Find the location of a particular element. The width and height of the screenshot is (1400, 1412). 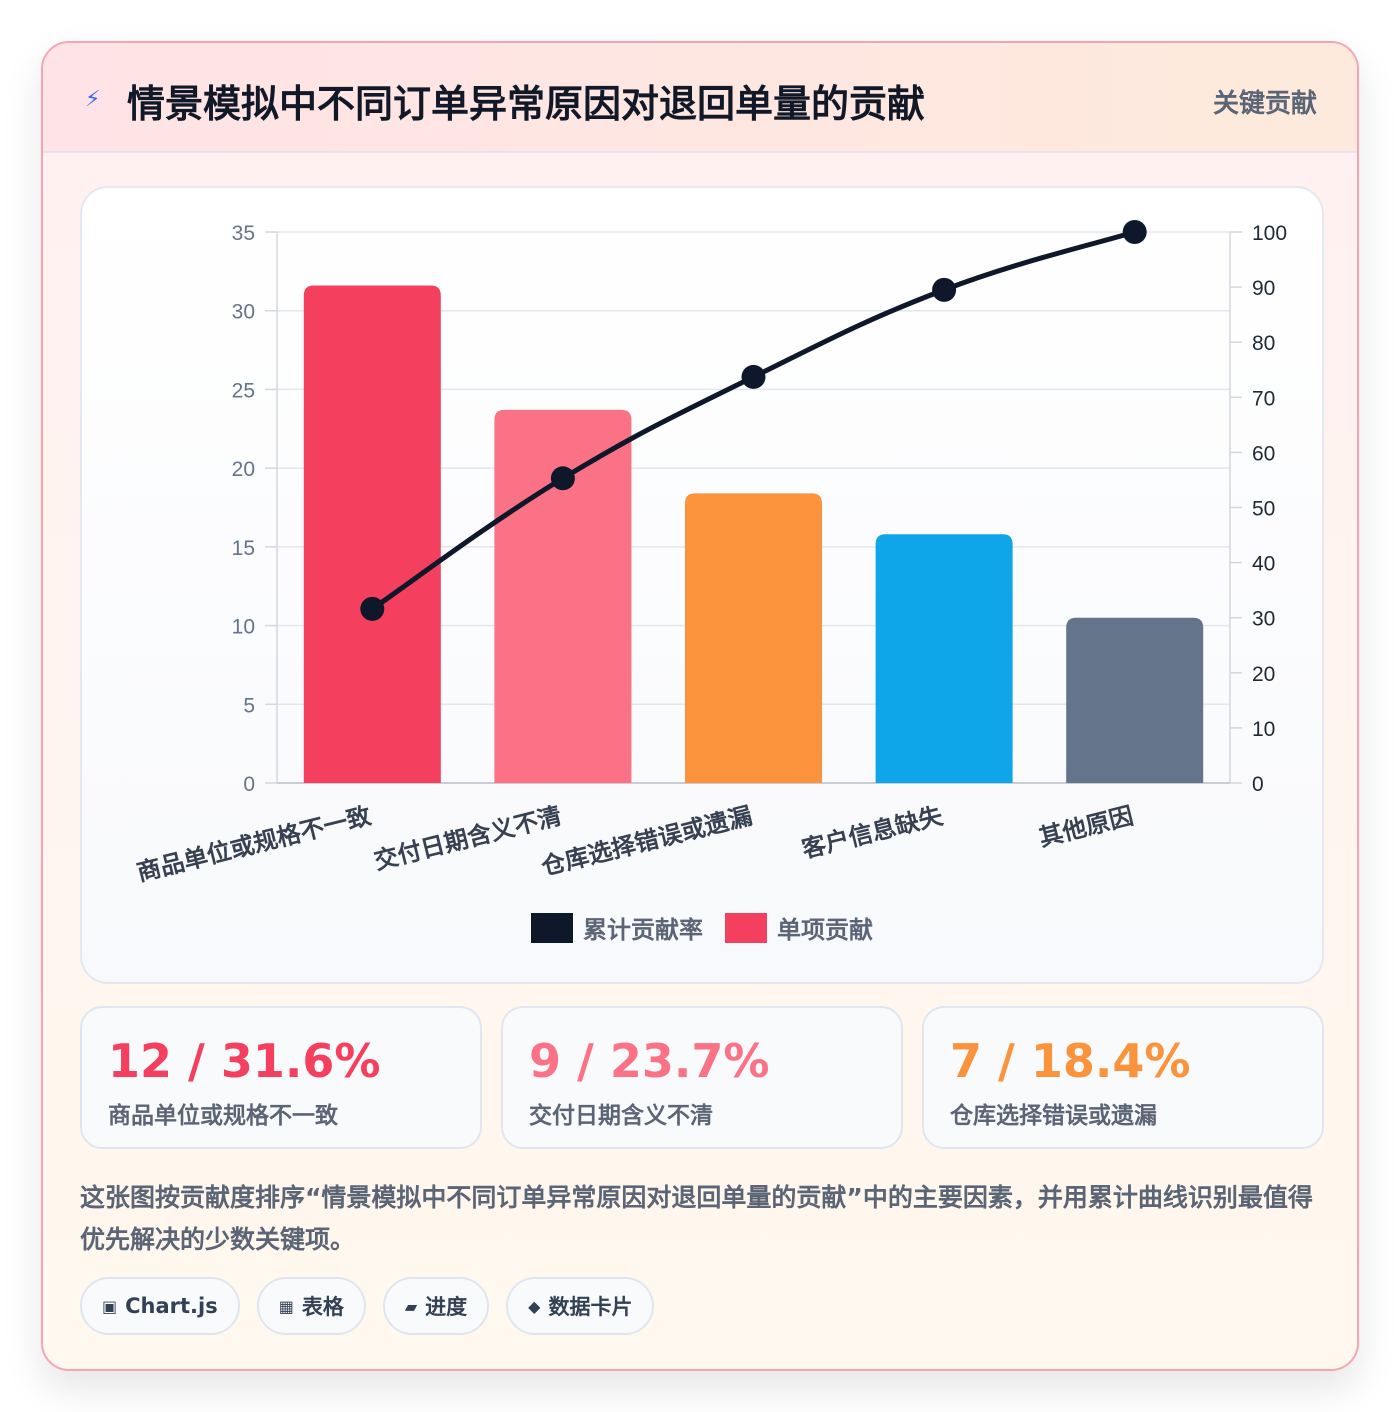

tag-data-card: ◆ 数据卡片 is located at coordinates (580, 1306).